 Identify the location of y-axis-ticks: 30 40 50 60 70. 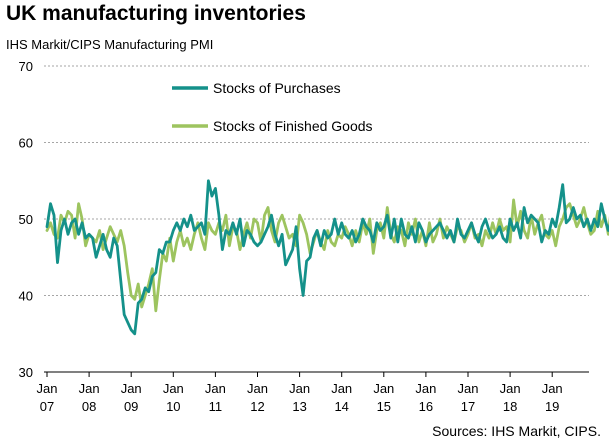
(26, 219).